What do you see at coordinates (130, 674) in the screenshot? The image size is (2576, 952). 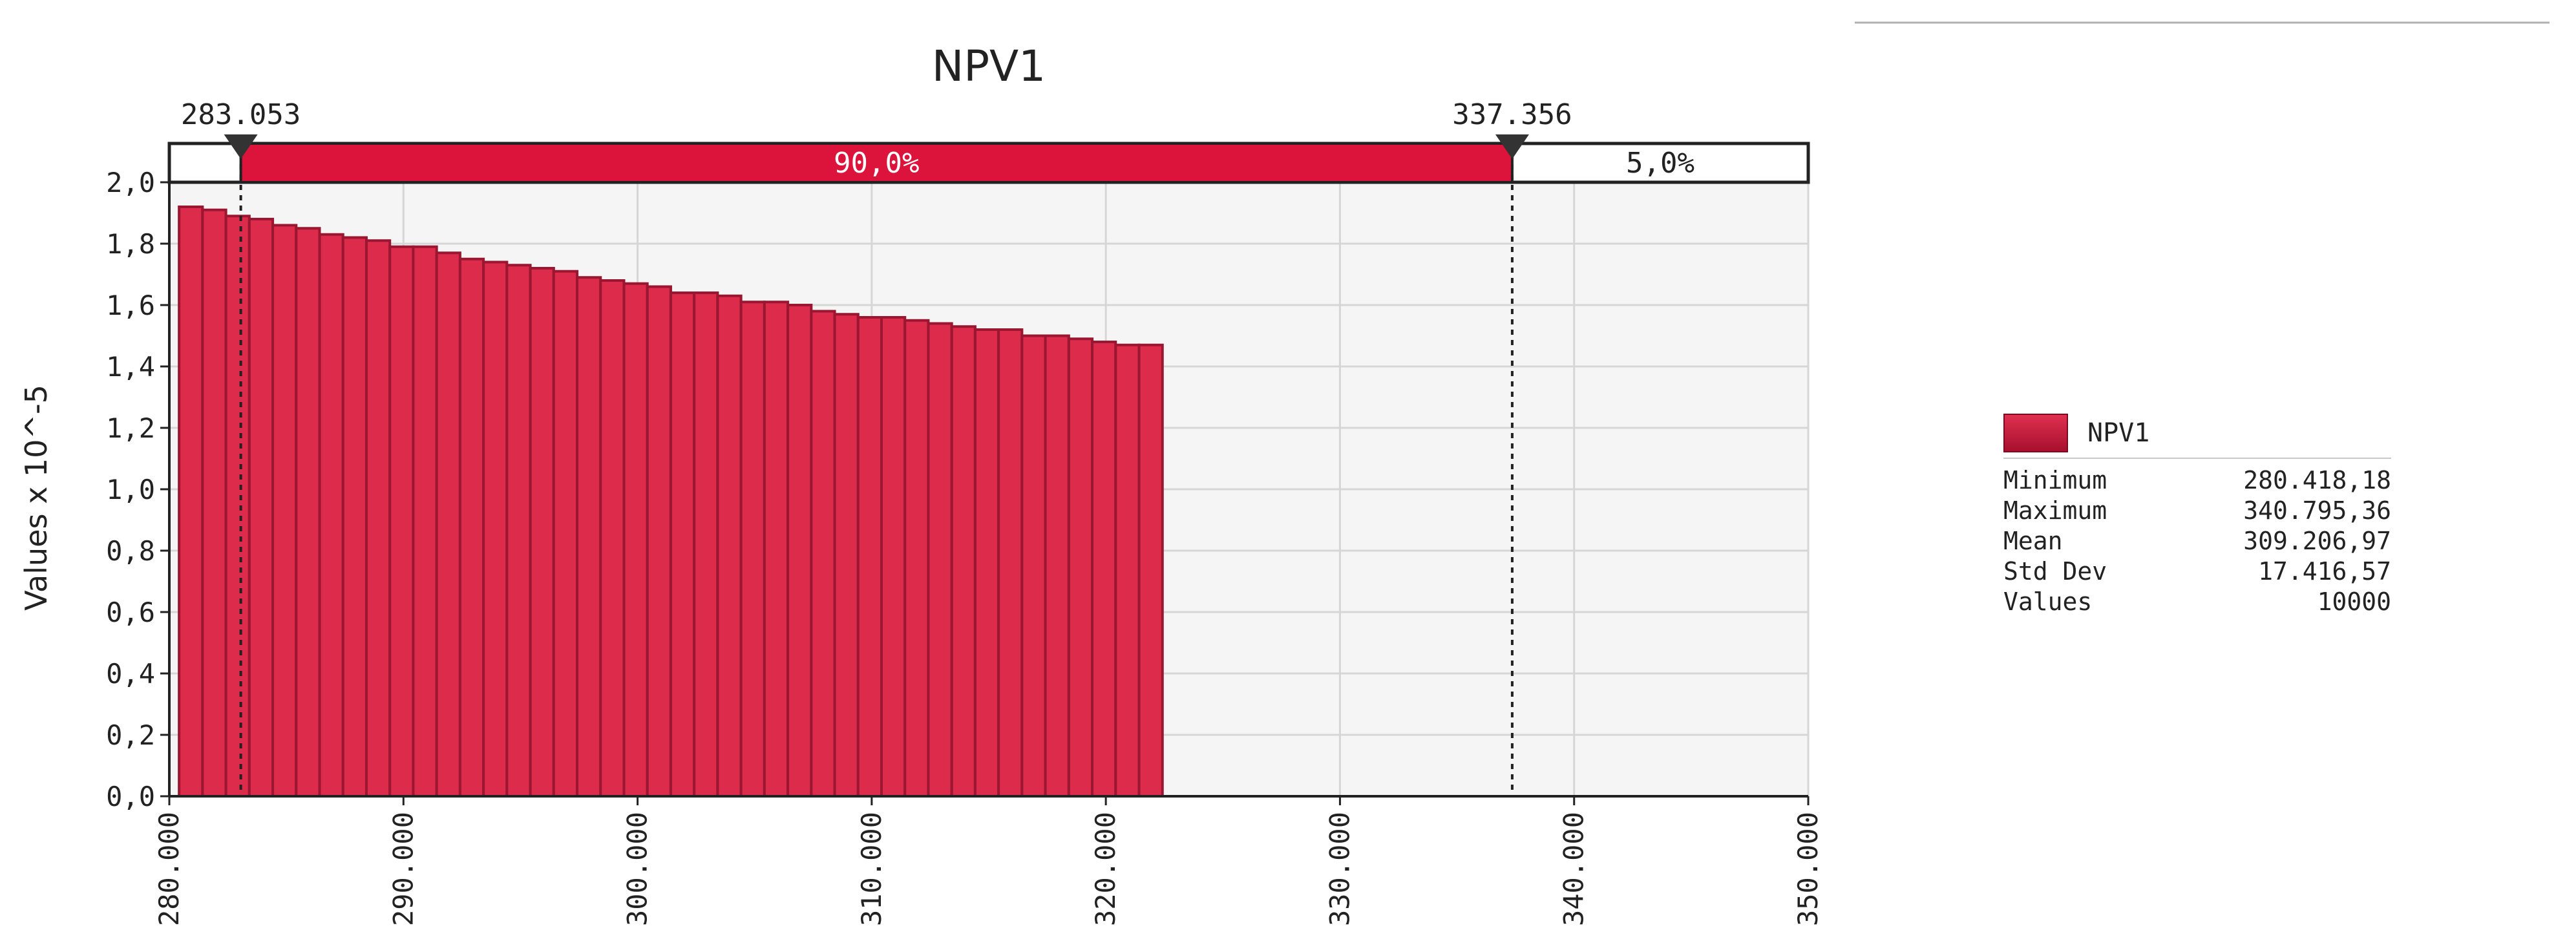 I see `y-tick-label: 0,4` at bounding box center [130, 674].